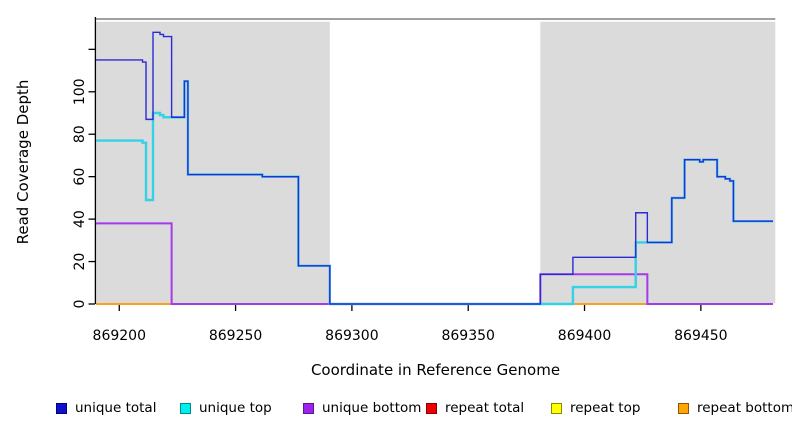 This screenshot has height=432, width=792. I want to click on x-tick-label: 869450, so click(700, 336).